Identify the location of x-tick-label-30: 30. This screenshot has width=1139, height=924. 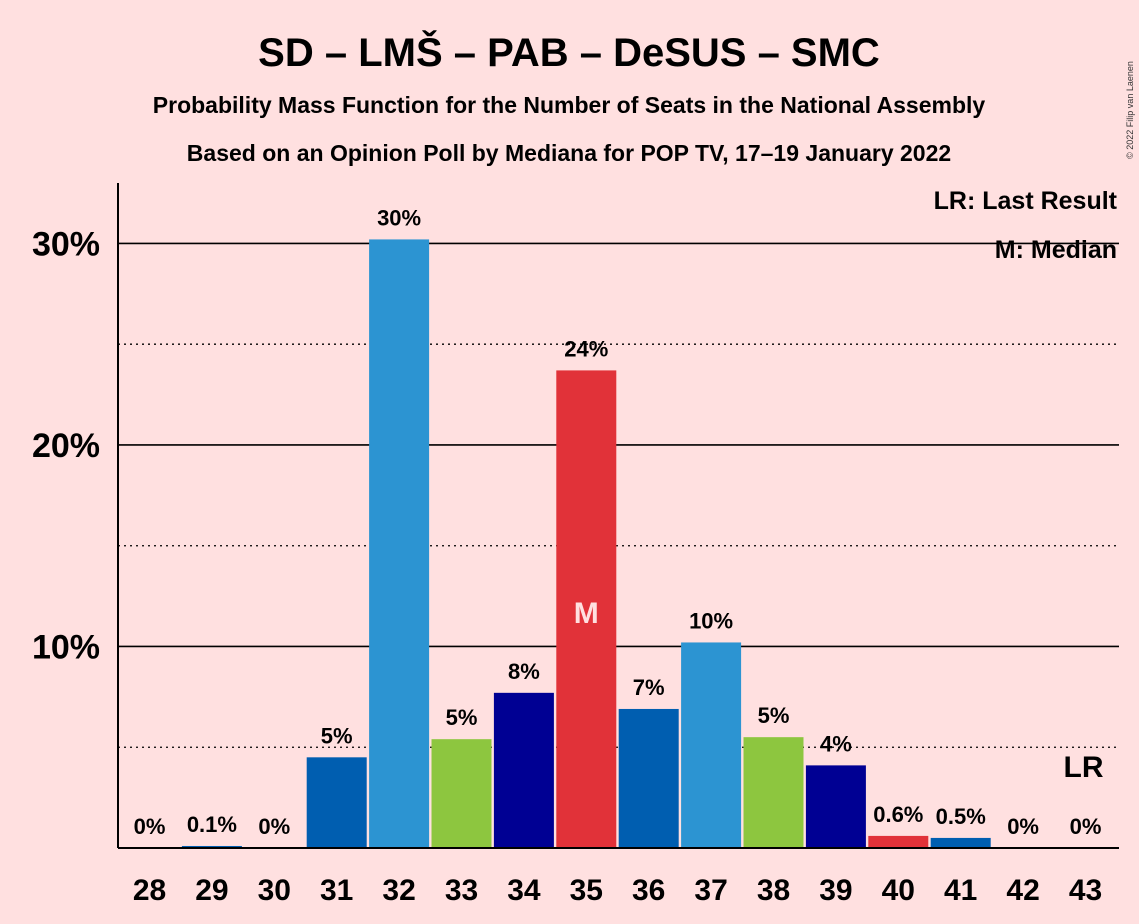
(274, 890).